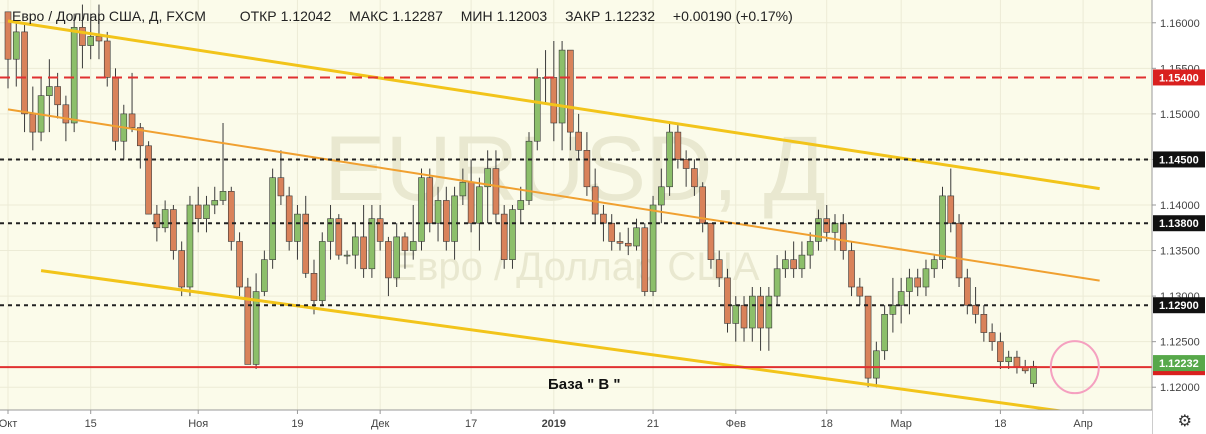  What do you see at coordinates (1184, 420) in the screenshot?
I see `gear-icon: ⚙` at bounding box center [1184, 420].